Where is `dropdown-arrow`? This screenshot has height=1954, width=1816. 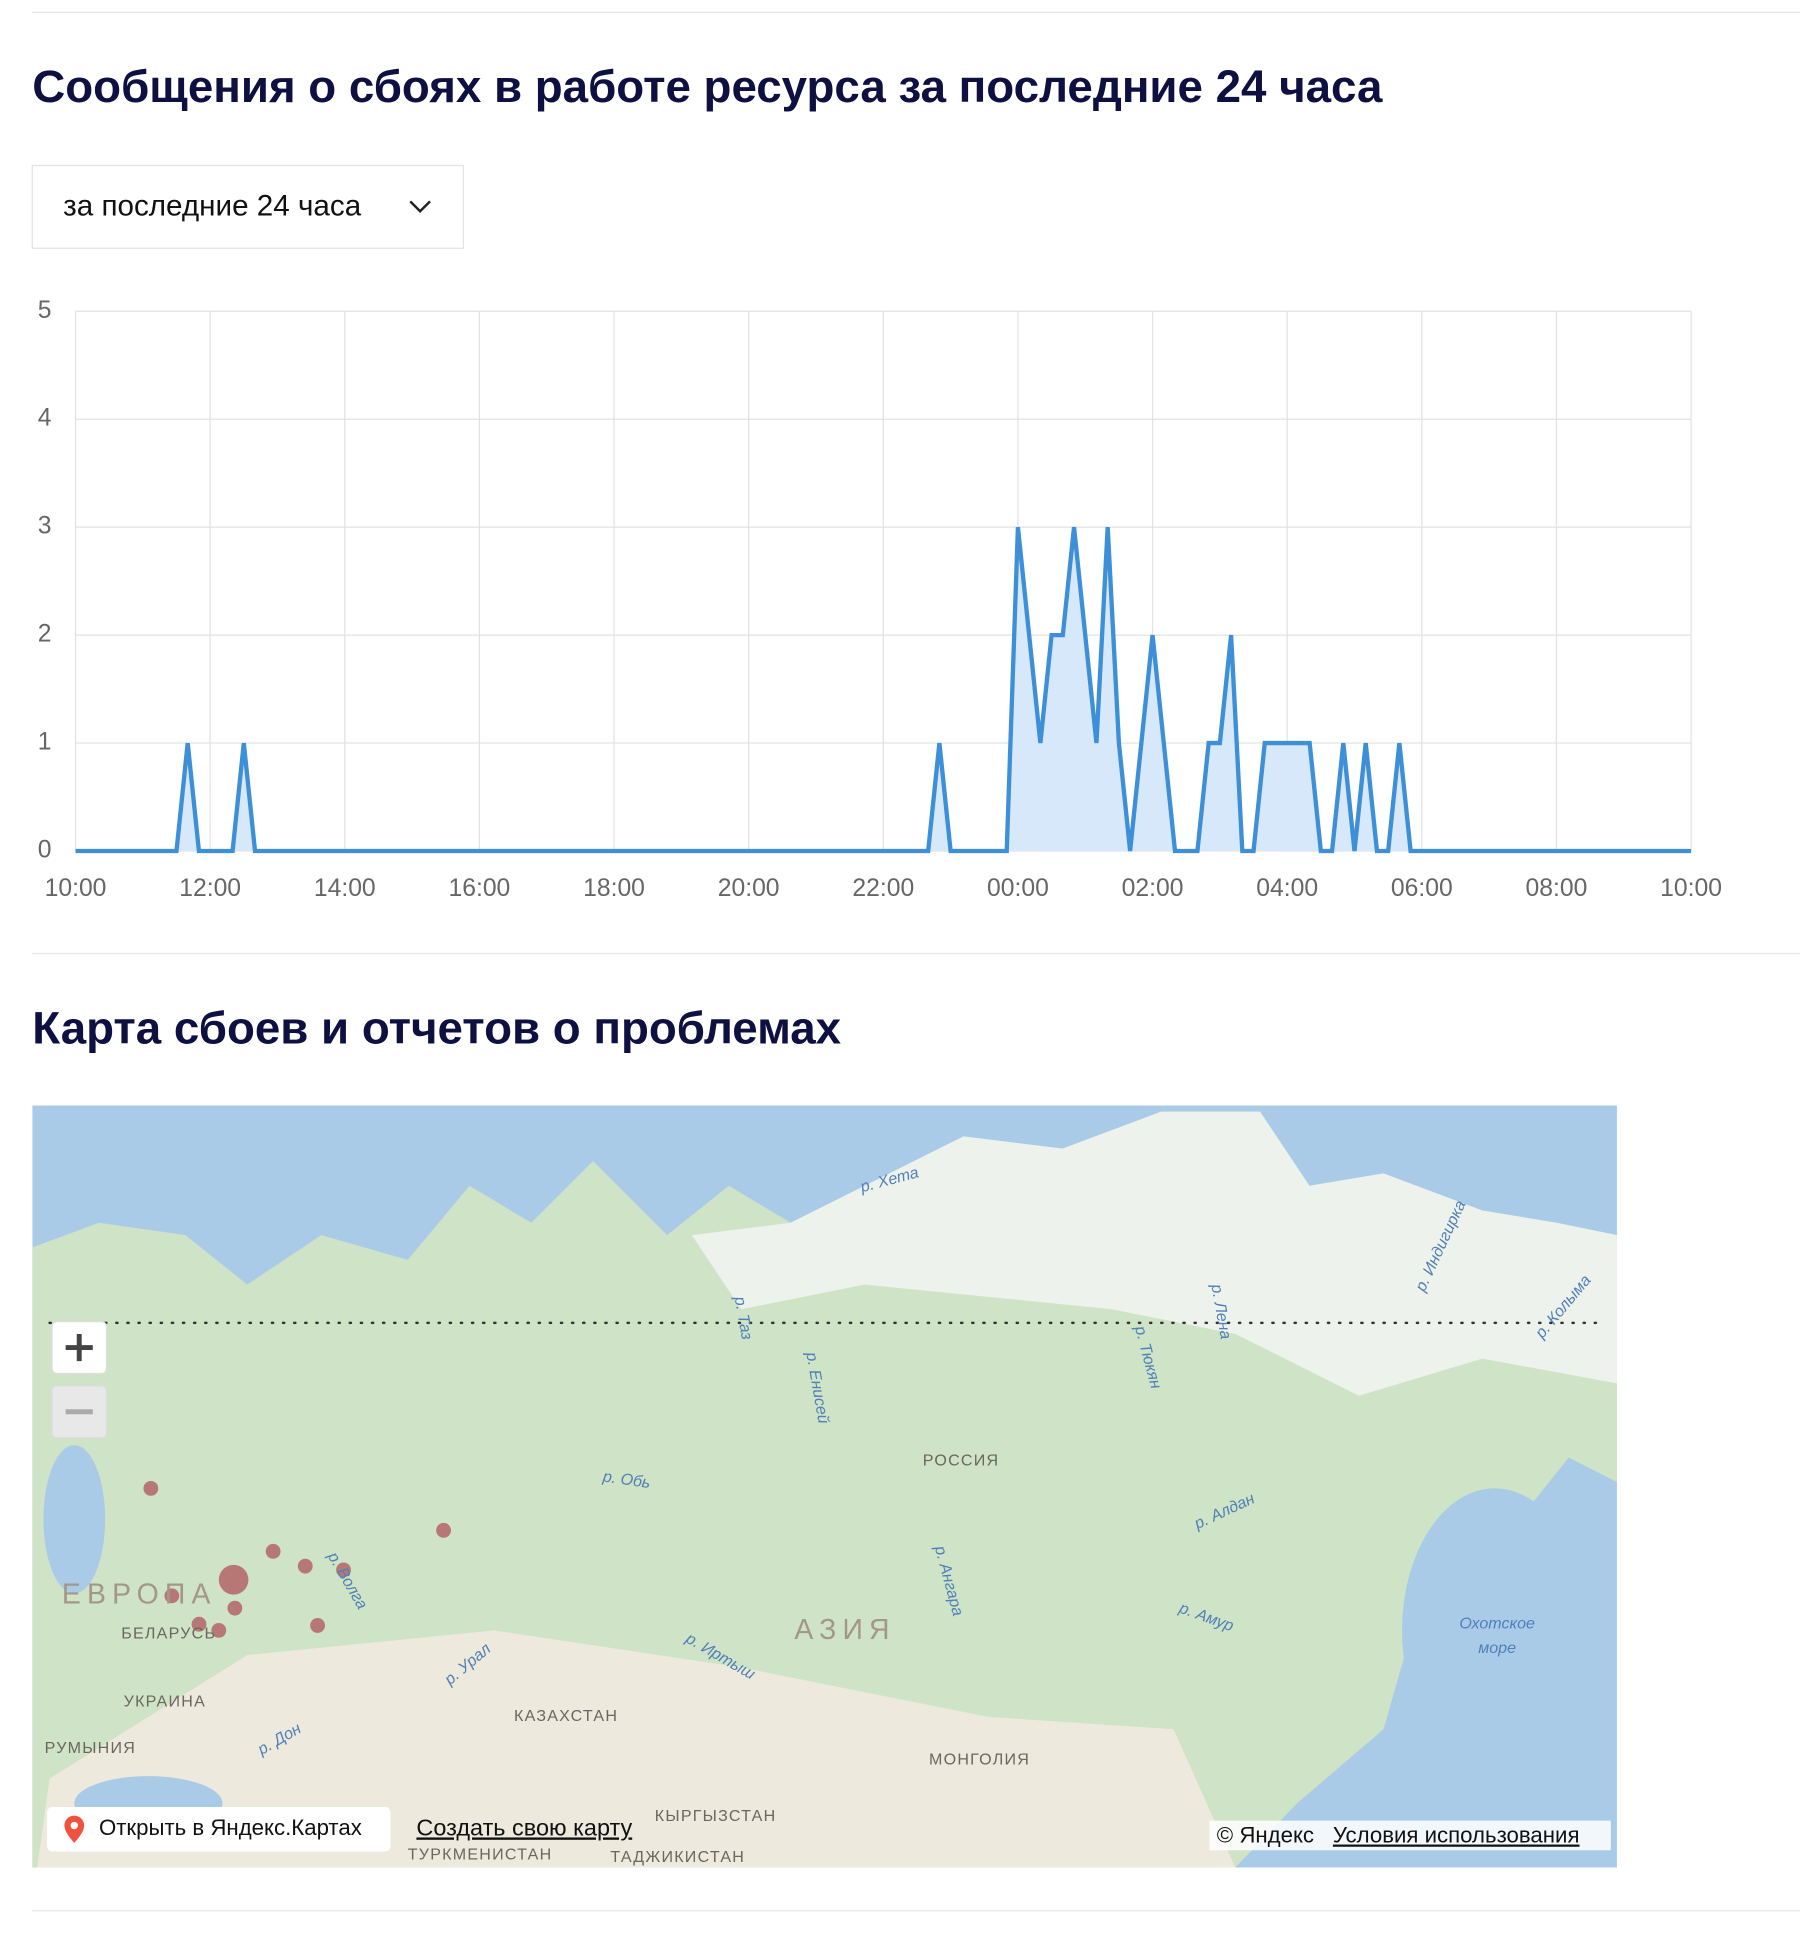
dropdown-arrow is located at coordinates (420, 206).